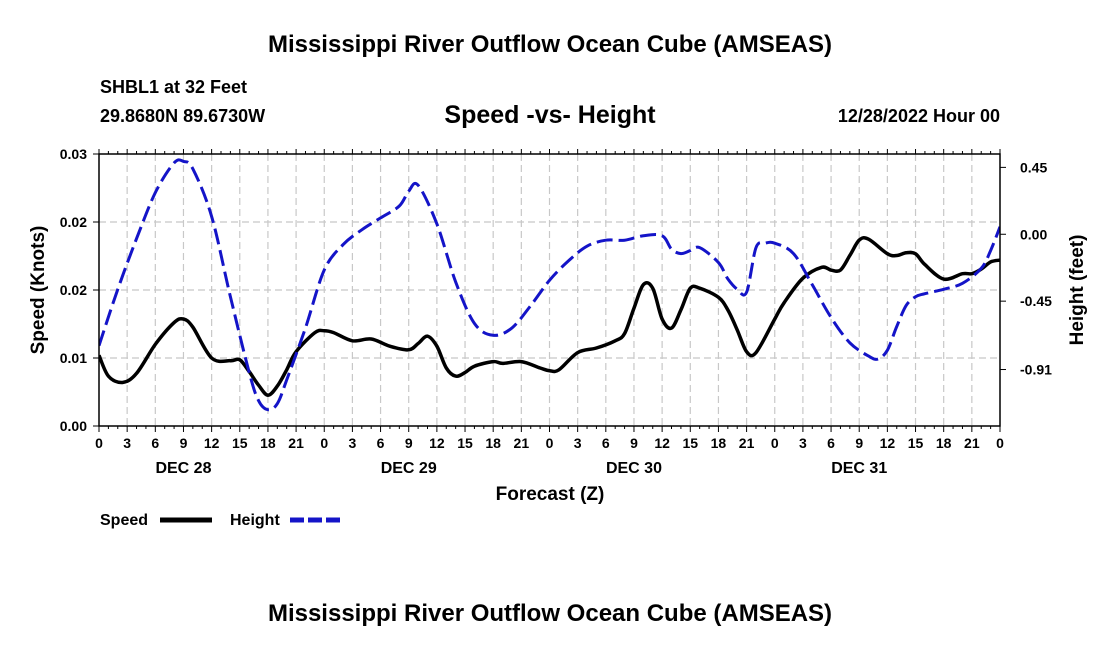 The width and height of the screenshot is (1100, 650). What do you see at coordinates (255, 520) in the screenshot?
I see `legend-height-label: Height` at bounding box center [255, 520].